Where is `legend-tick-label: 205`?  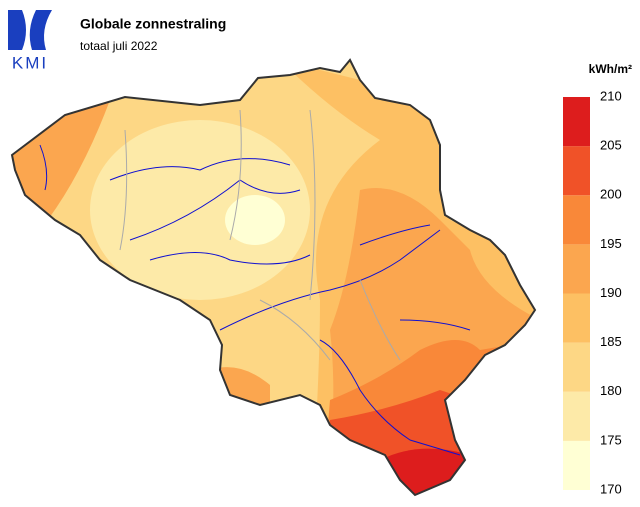 legend-tick-label: 205 is located at coordinates (611, 145).